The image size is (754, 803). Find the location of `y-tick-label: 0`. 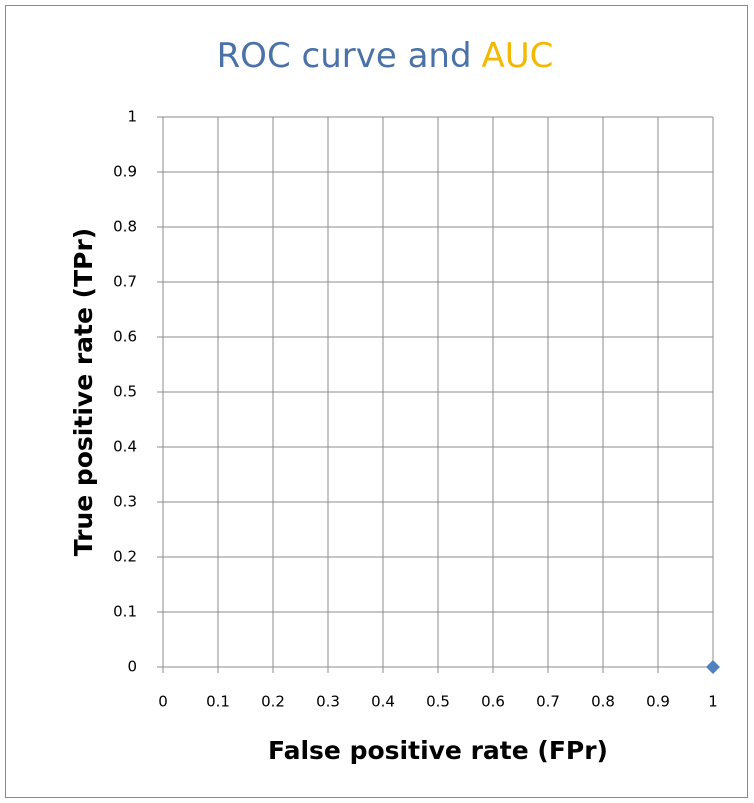

y-tick-label: 0 is located at coordinates (132, 667).